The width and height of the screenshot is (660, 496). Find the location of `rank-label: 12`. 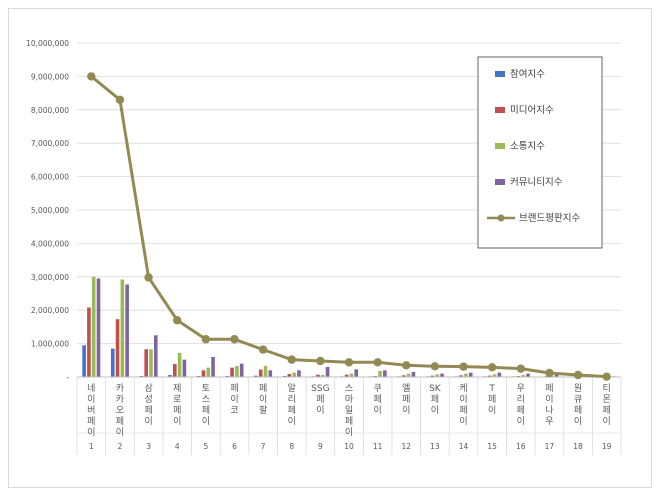

rank-label: 12 is located at coordinates (406, 446).